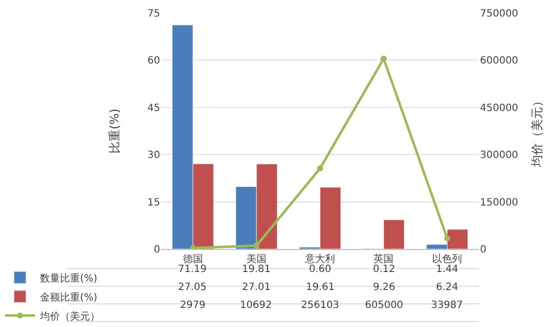 This screenshot has width=550, height=327. I want to click on y-tick-label: 60, so click(153, 61).